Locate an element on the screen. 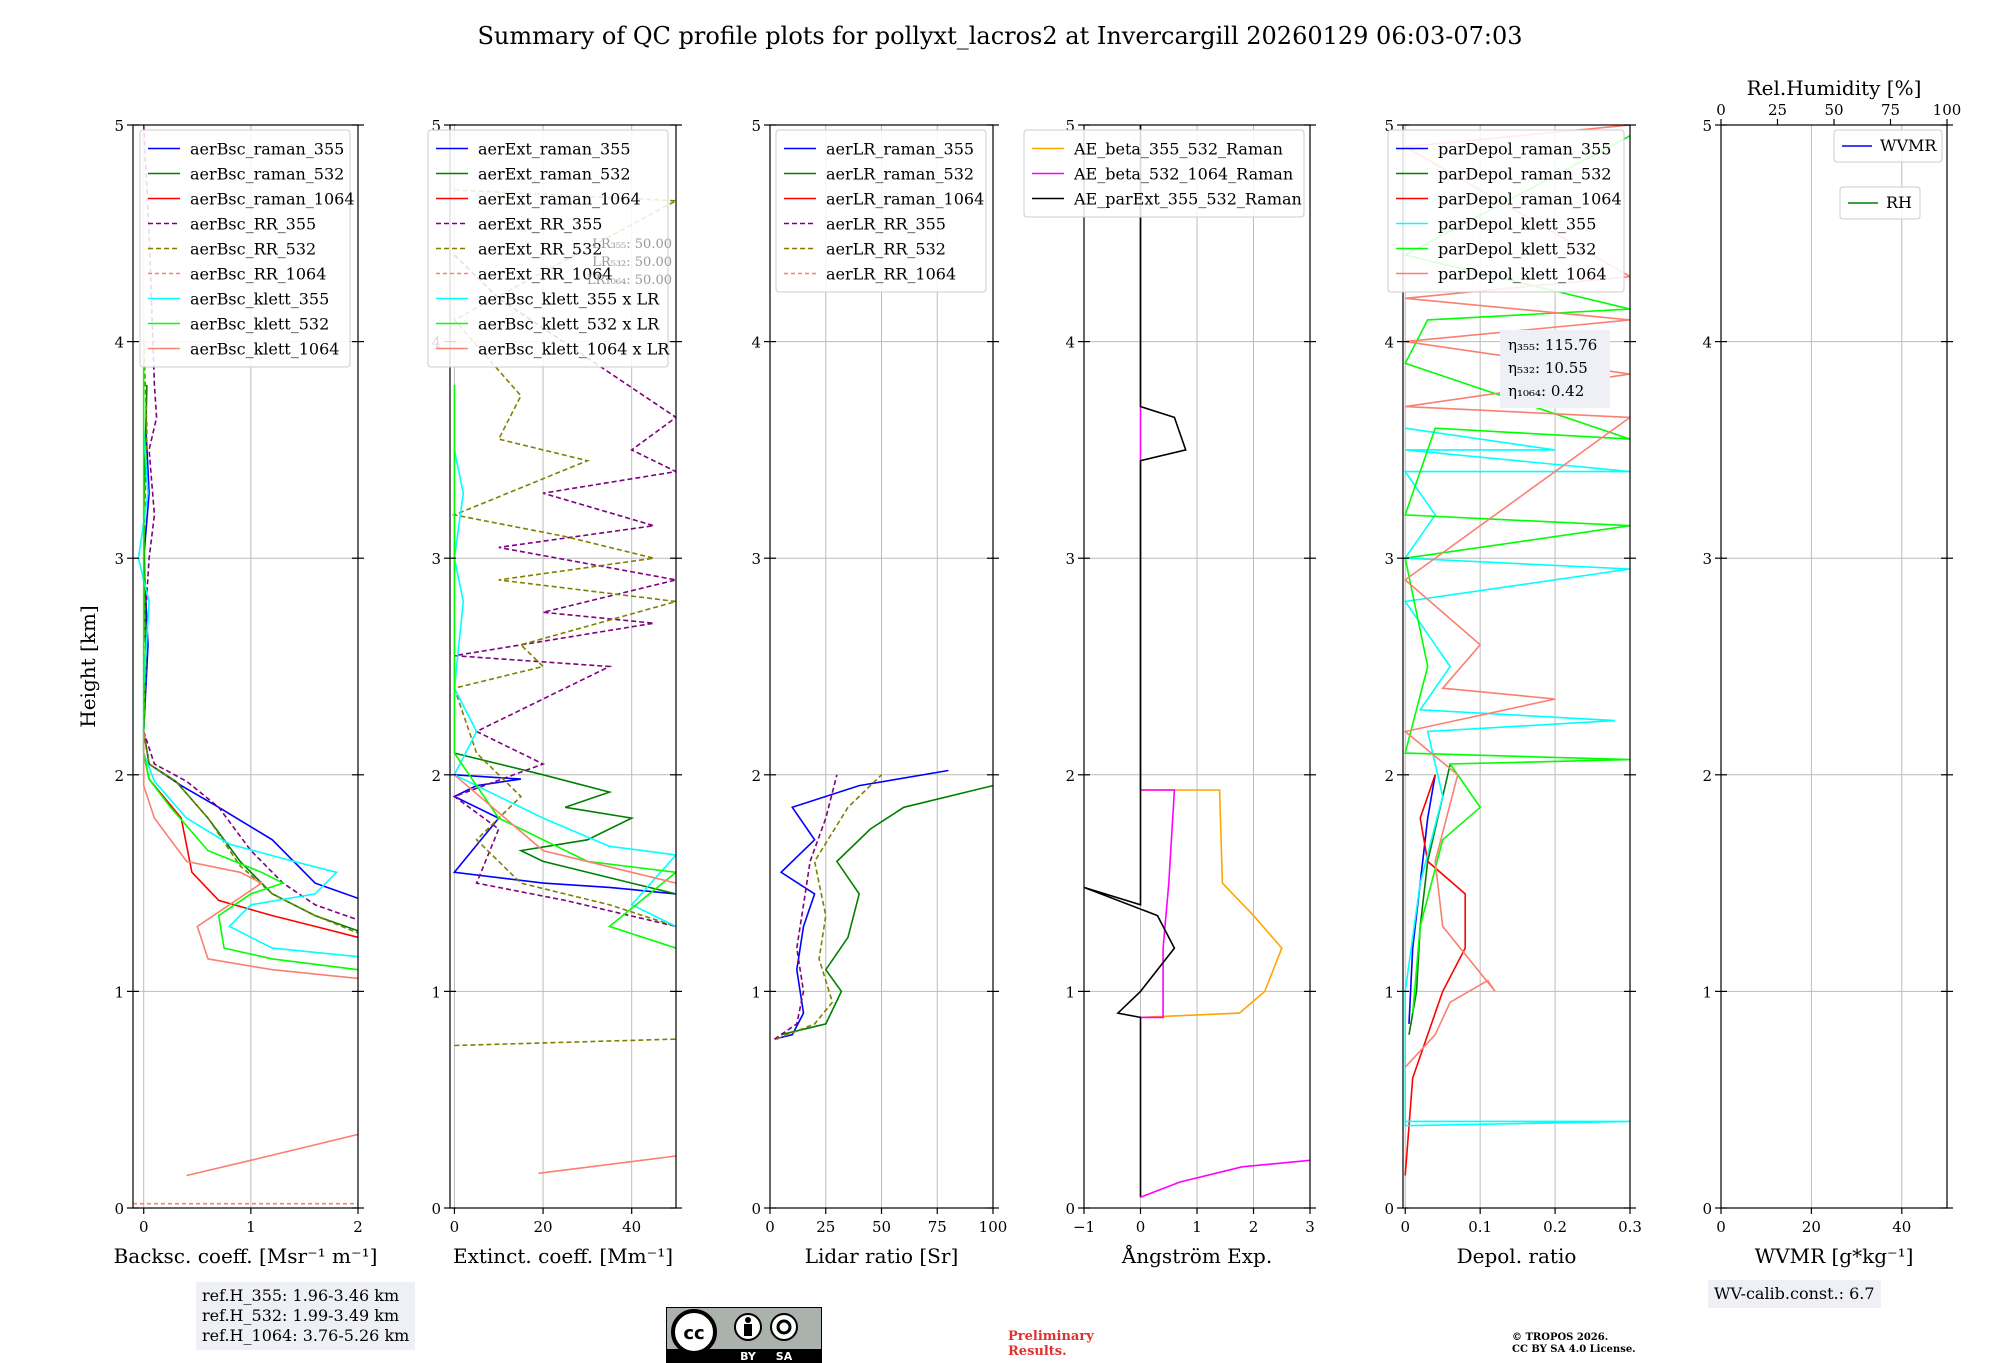 Image resolution: width=2000 pixels, height=1363 pixels. x-tick-label: 0.1 is located at coordinates (1480, 1227).